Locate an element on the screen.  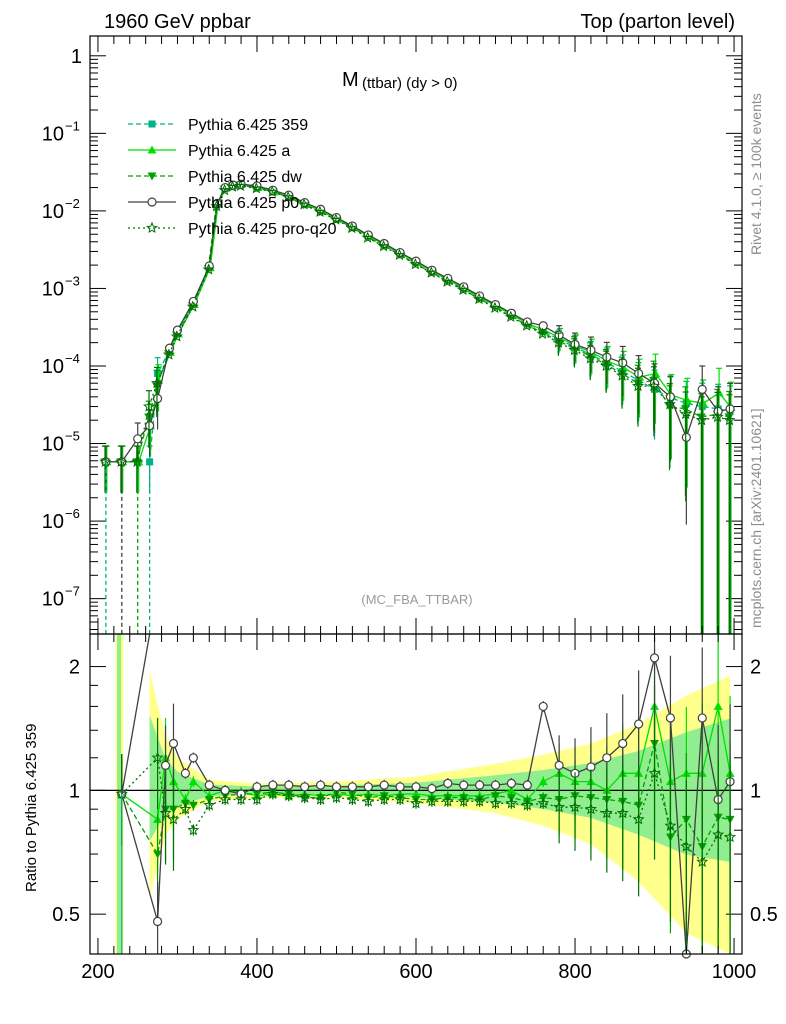
x-tick-label: 1000 is located at coordinates (734, 972).